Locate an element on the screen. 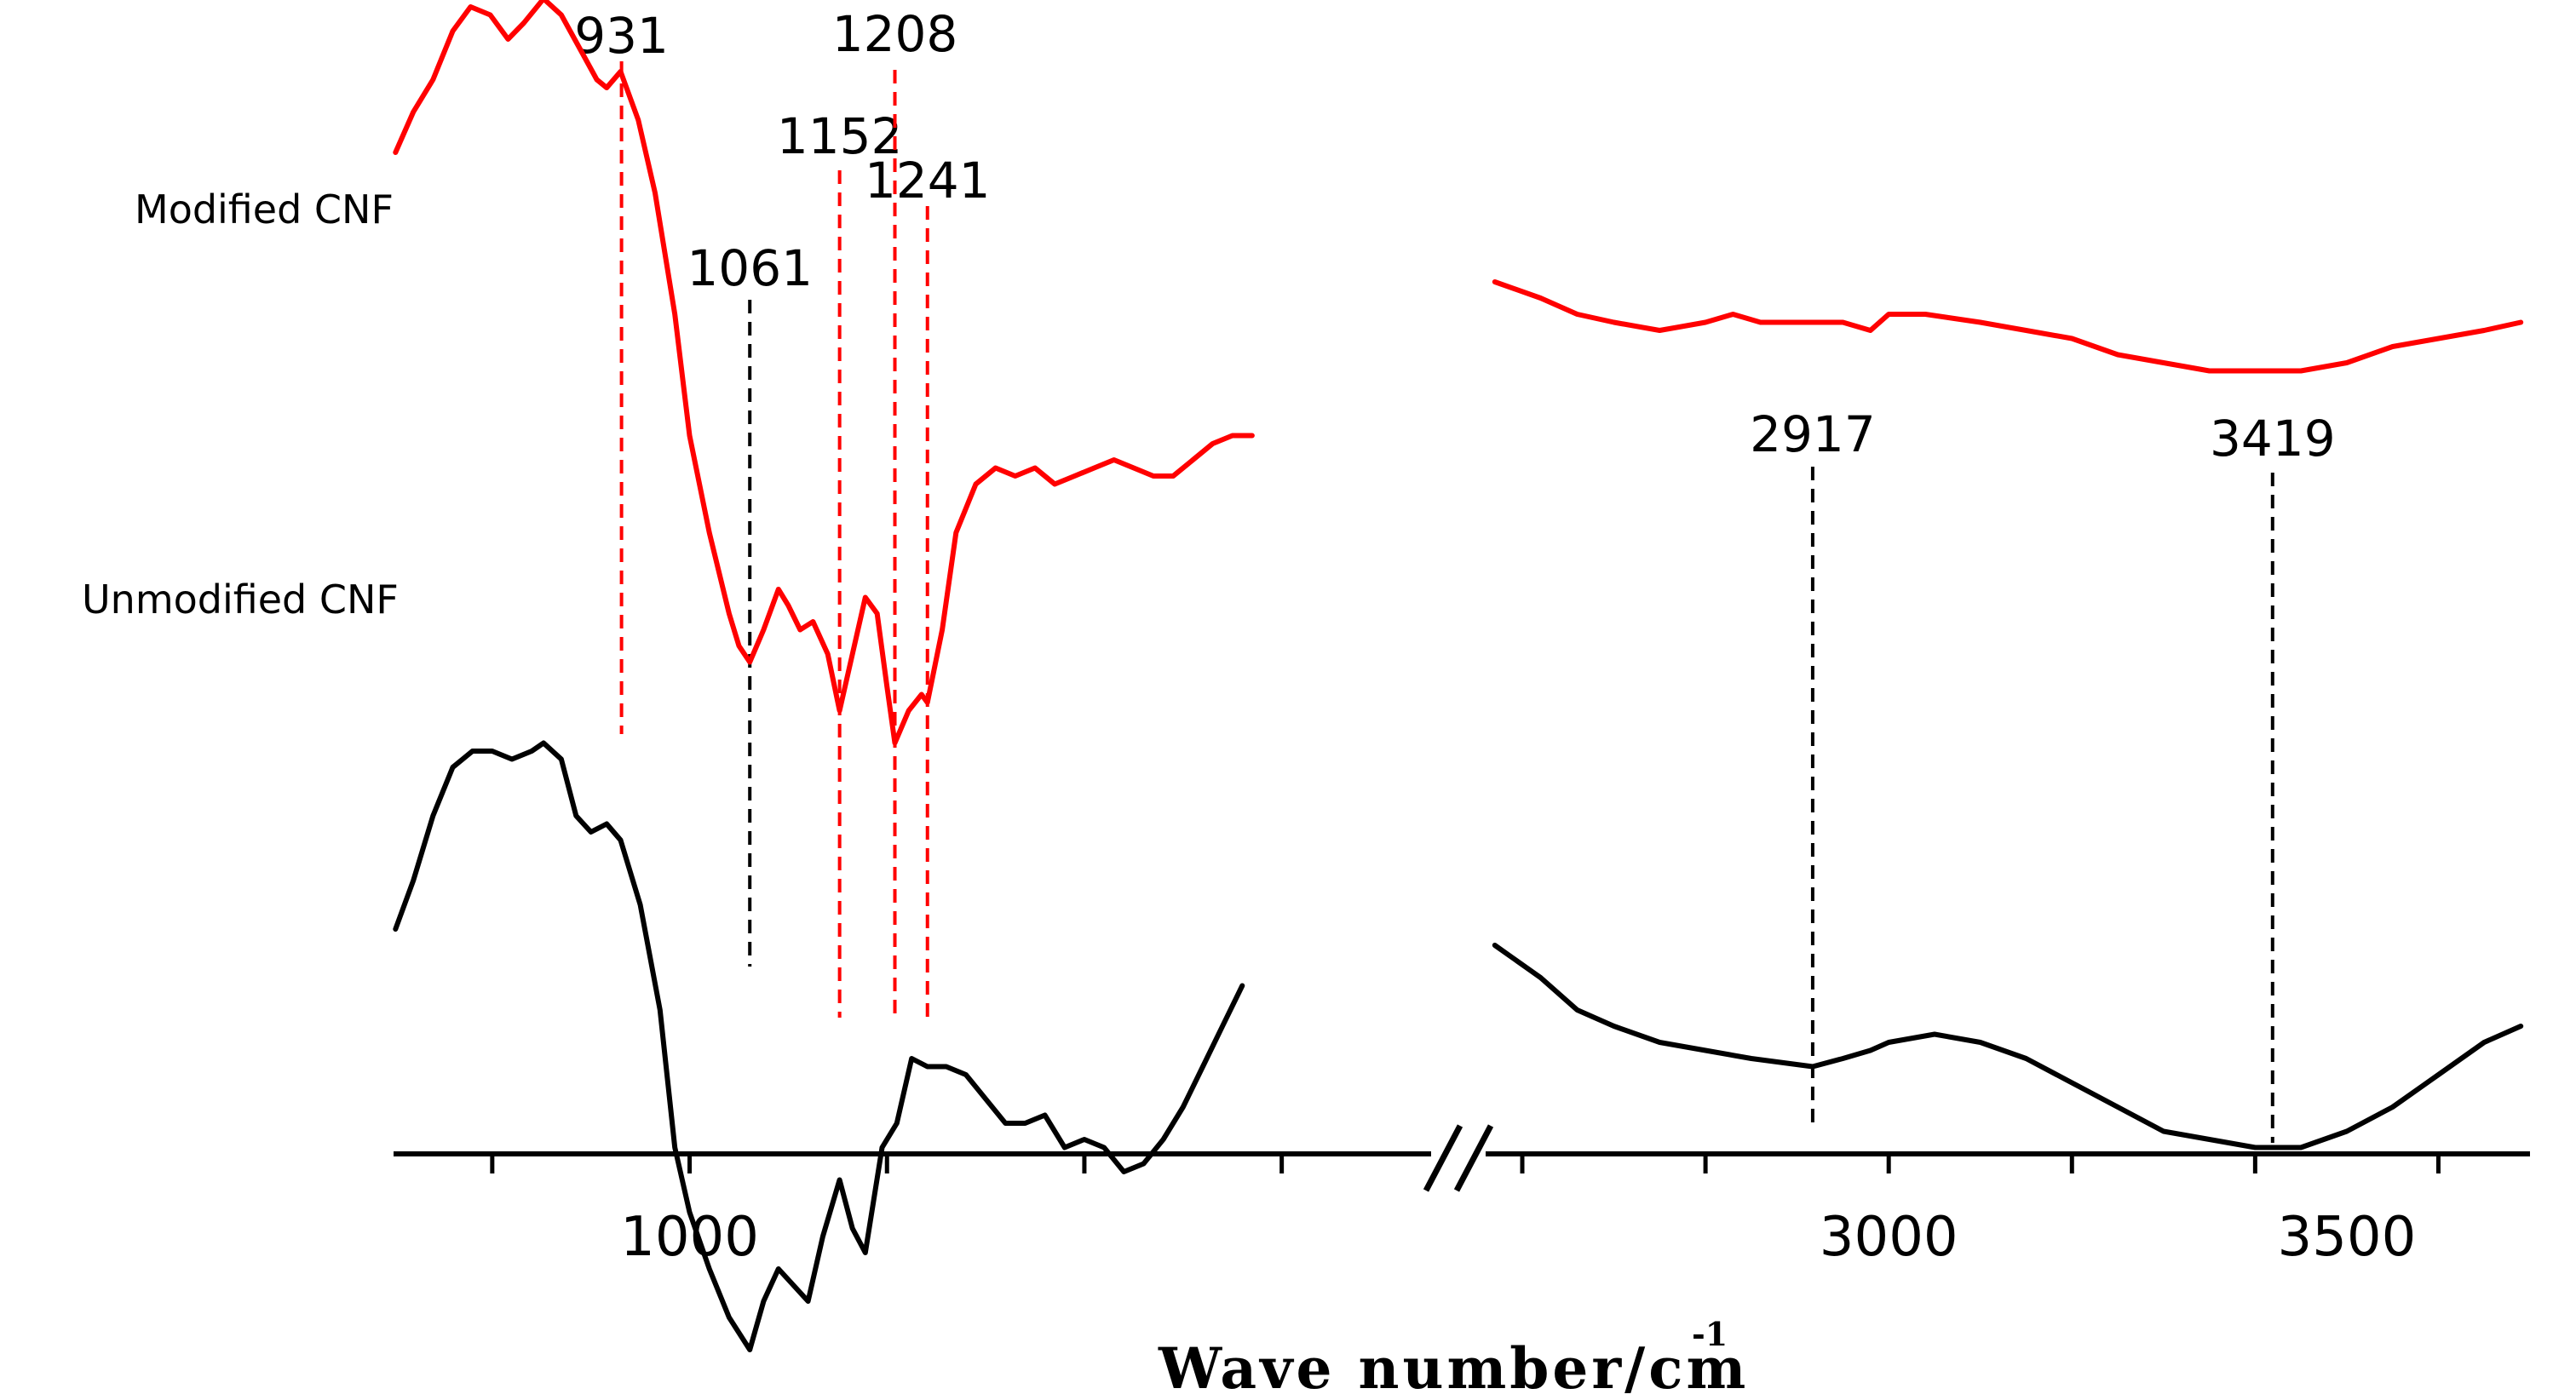  x-ticks is located at coordinates (1466, 1163).